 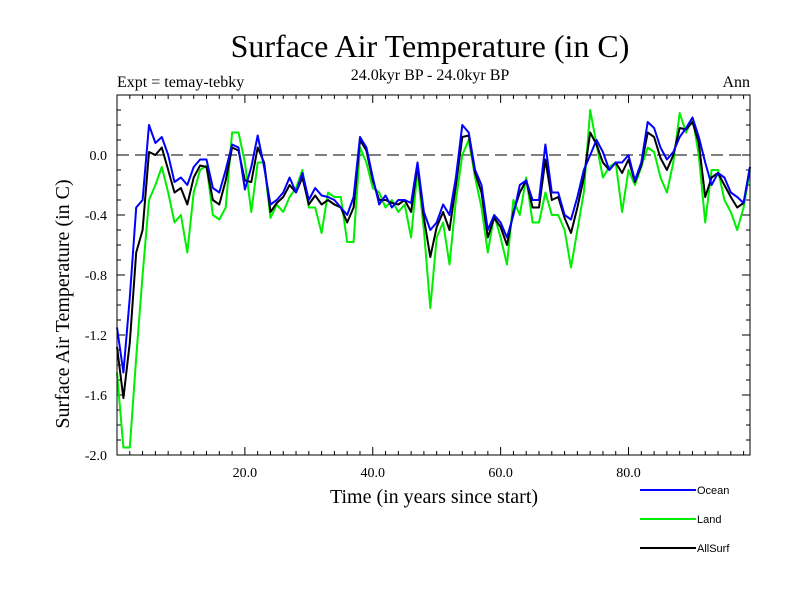 I want to click on chart-title: Surface Air Temperature (in C), so click(x=430, y=46).